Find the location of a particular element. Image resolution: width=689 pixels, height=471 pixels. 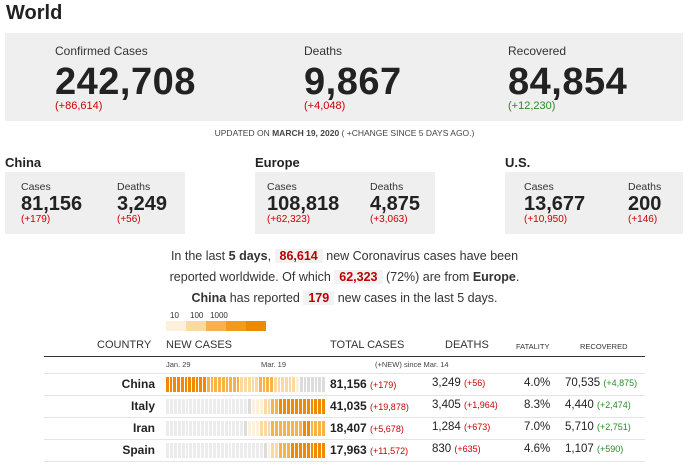

country-name: Spain is located at coordinates (138, 450).